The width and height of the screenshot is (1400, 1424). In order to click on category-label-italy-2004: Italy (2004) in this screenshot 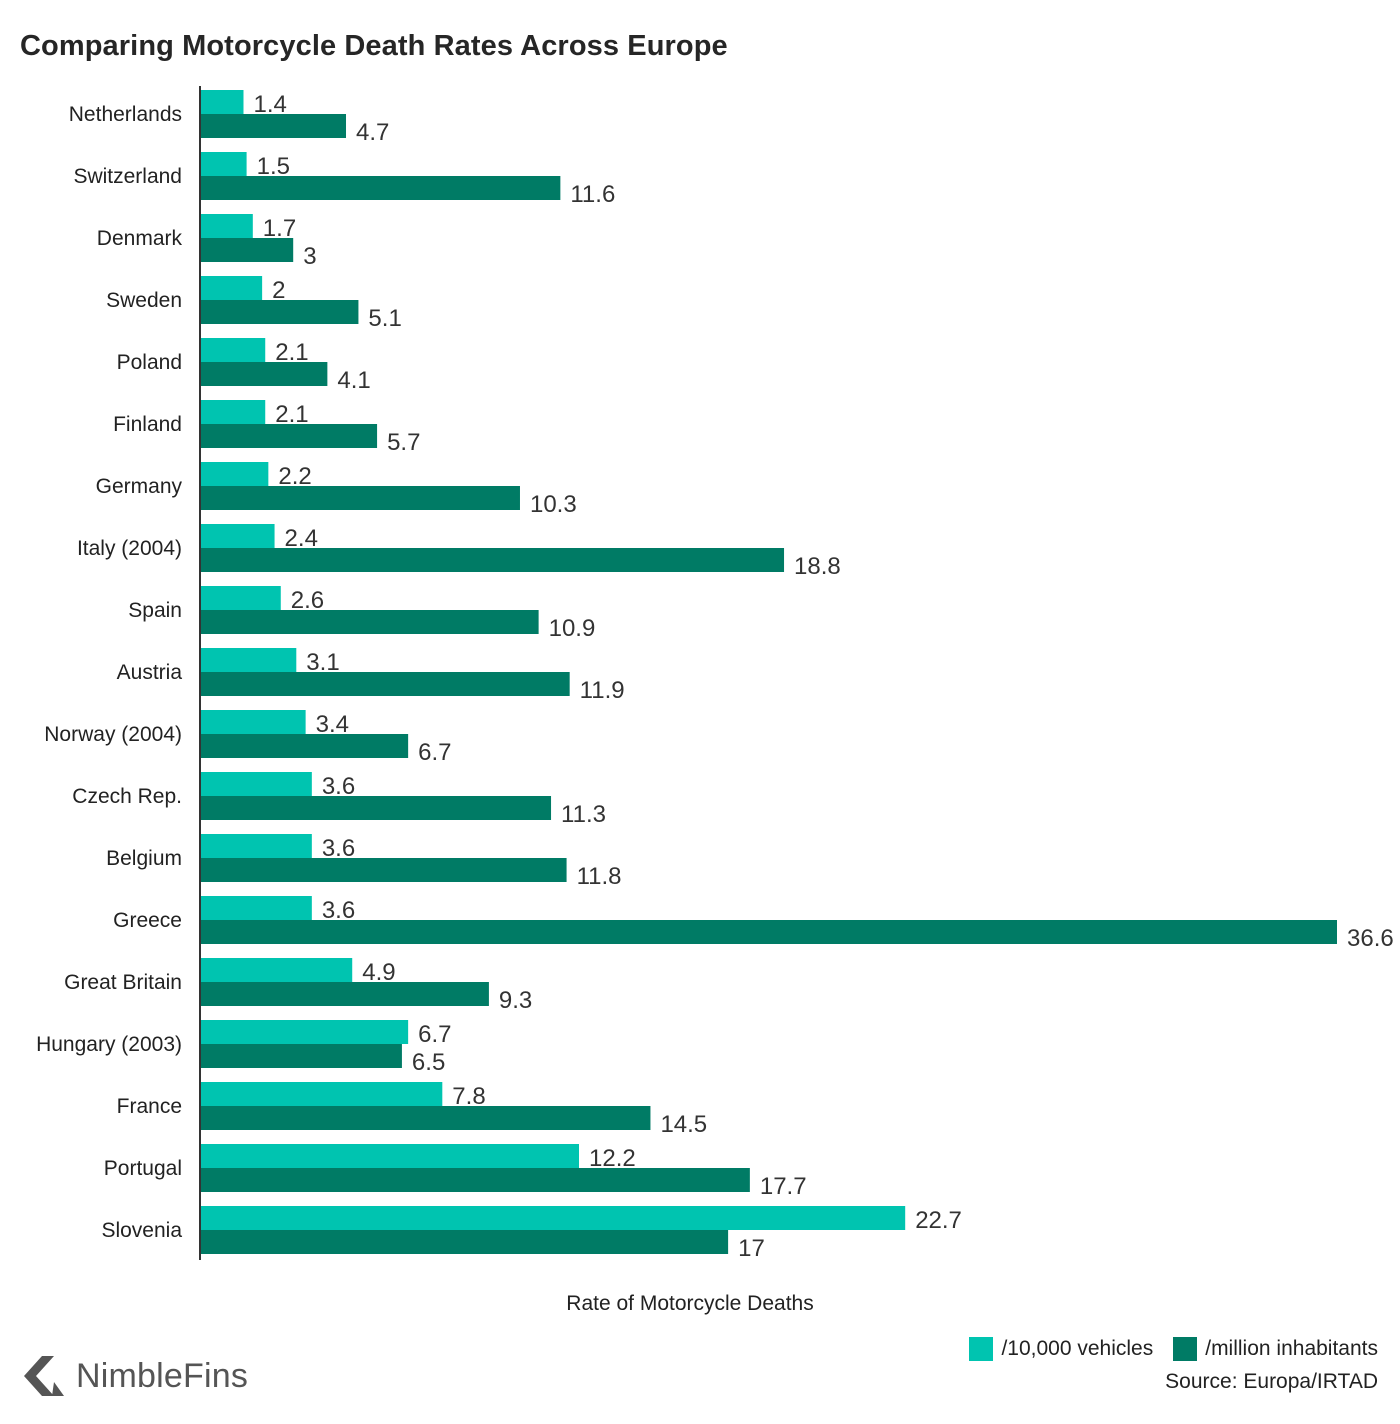, I will do `click(129, 548)`.